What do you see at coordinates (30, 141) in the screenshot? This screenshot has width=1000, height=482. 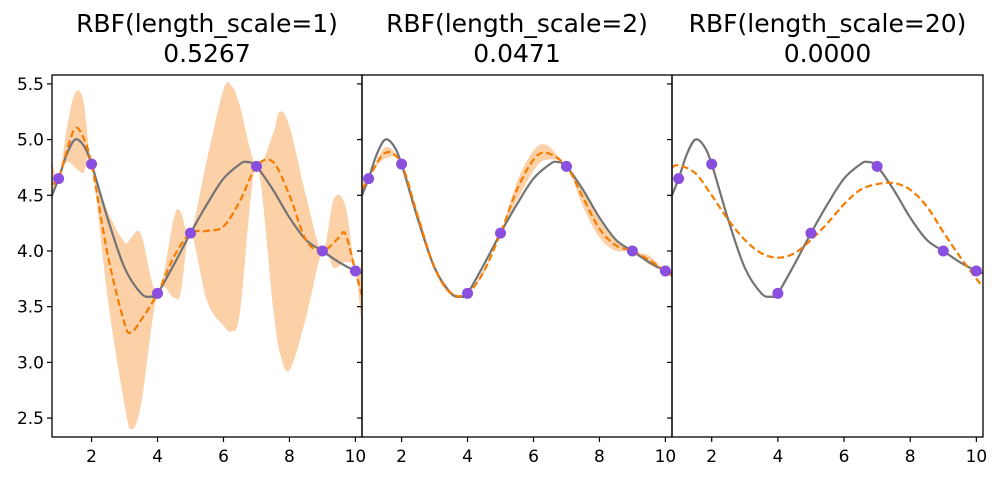 I see `y-tick-label: 5.0` at bounding box center [30, 141].